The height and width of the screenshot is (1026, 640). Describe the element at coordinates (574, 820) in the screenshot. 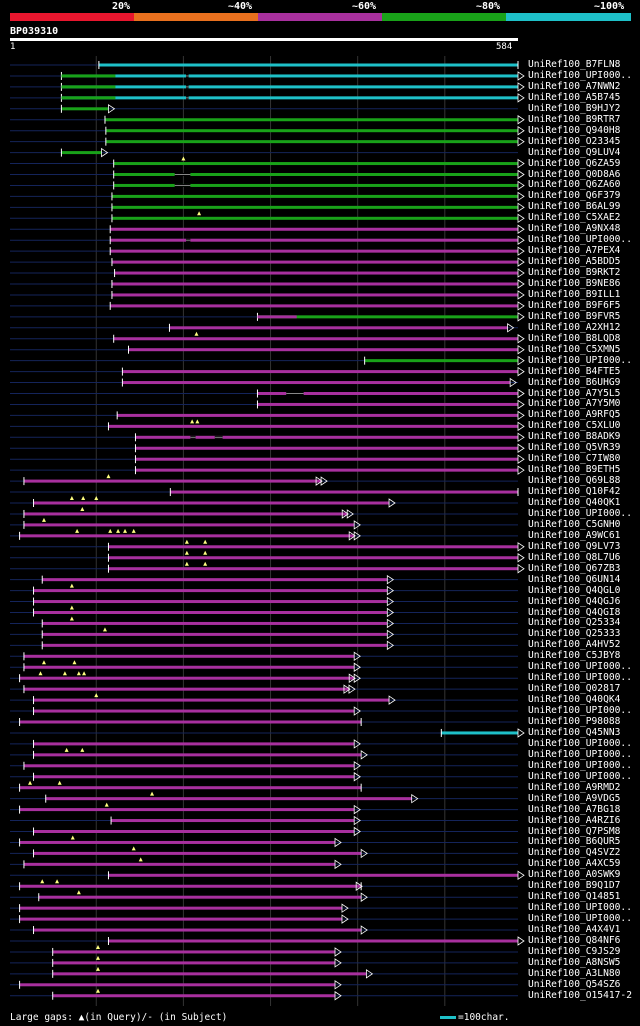

I see `hit-label: UniRef100_A4RZI6` at that location.